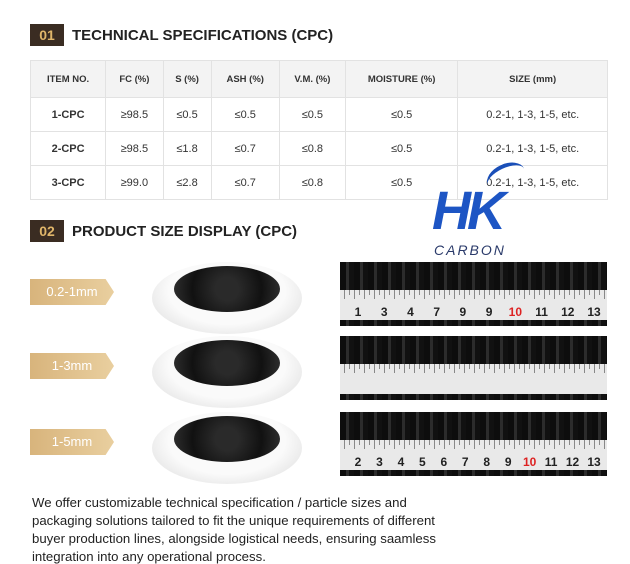  I want to click on column-header: MOISTURE (%), so click(401, 79).